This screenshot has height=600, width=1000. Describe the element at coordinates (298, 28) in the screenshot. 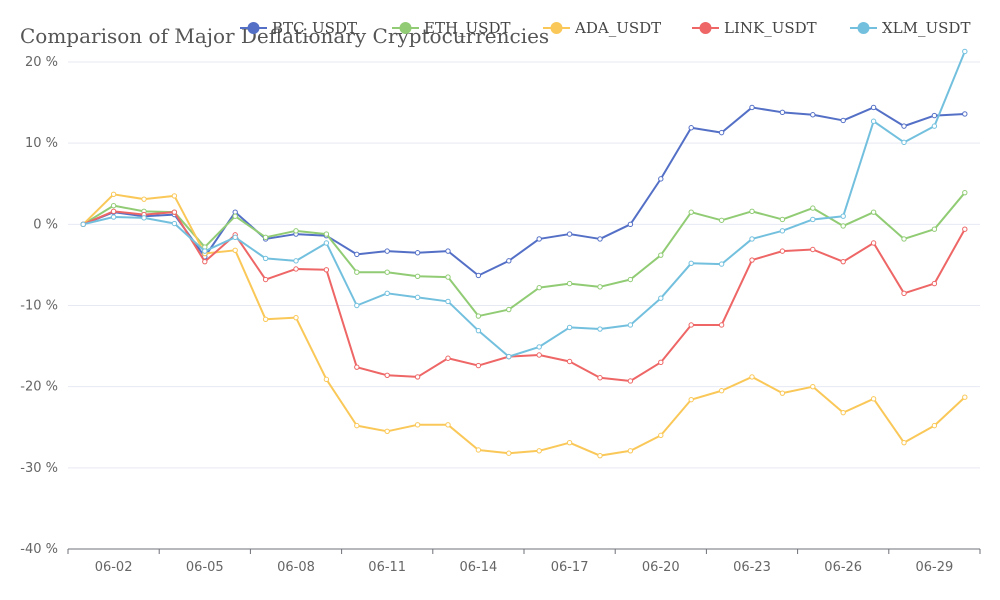

I see `legend-item-btc-usdt: BTC_USDT` at that location.